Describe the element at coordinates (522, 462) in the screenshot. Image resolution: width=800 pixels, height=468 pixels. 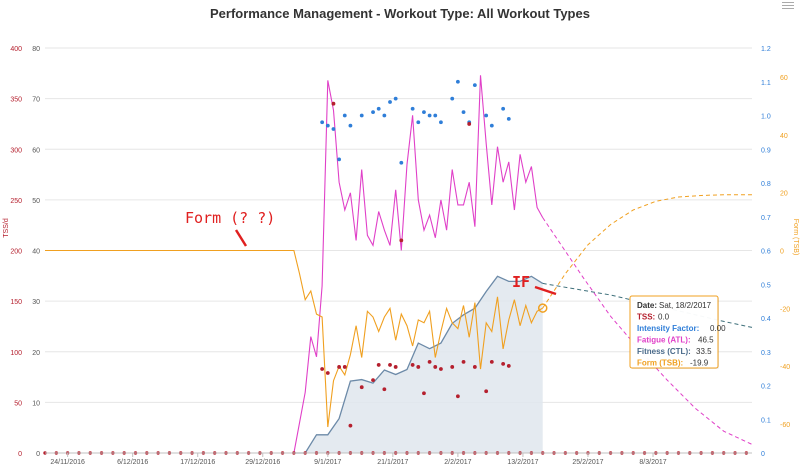
I see `x-tick-label: 13/2/2017` at that location.